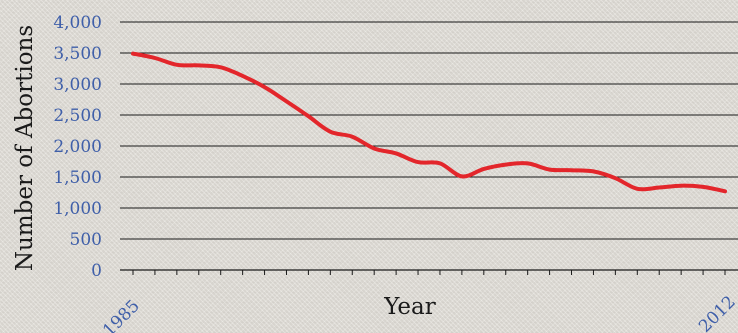  Describe the element at coordinates (77, 85) in the screenshot. I see `y-tick-label: 3,000` at that location.